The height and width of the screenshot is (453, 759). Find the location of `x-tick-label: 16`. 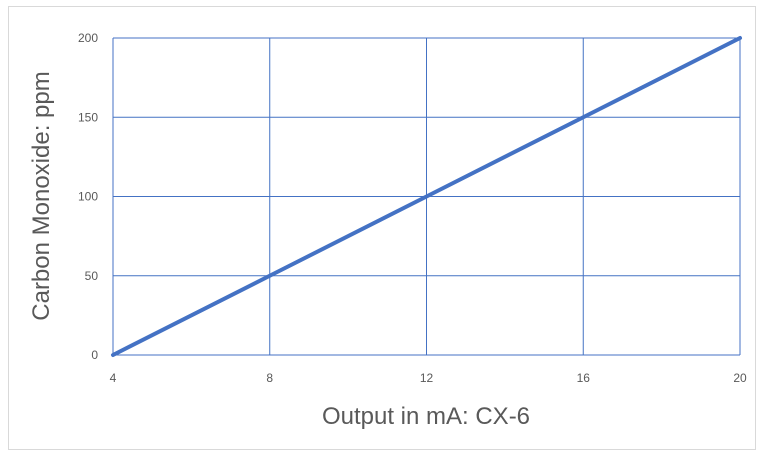

x-tick-label: 16 is located at coordinates (584, 378).